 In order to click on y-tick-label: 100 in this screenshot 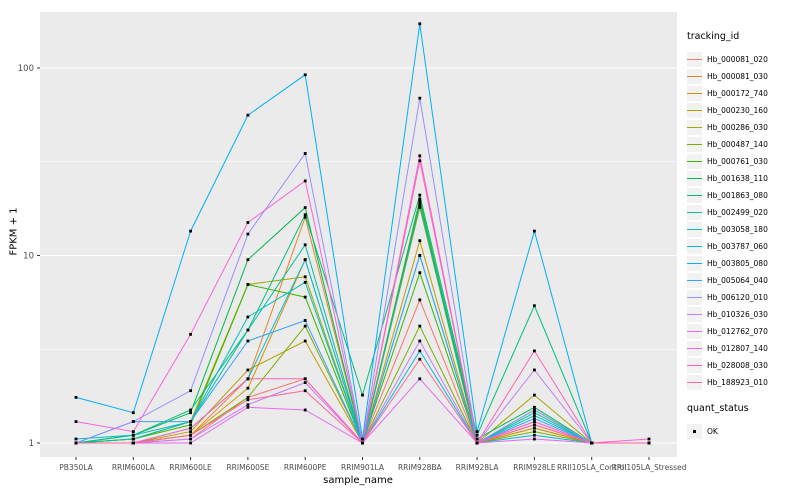, I will do `click(26, 69)`.